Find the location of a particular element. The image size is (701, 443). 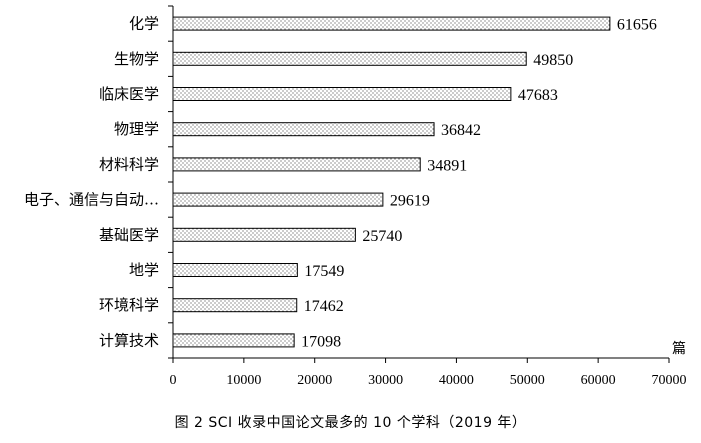

category-label: 环境科学 is located at coordinates (129, 305).